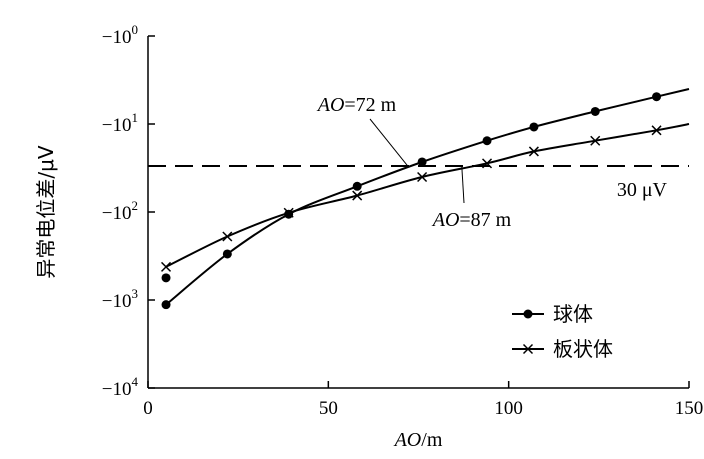  I want to click on legend-entry-sphere: 球体, so click(552, 314).